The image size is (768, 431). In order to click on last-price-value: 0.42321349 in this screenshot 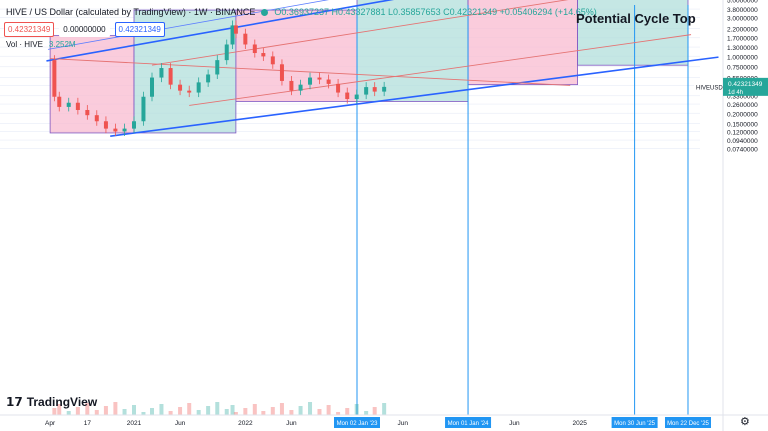, I will do `click(745, 84)`.